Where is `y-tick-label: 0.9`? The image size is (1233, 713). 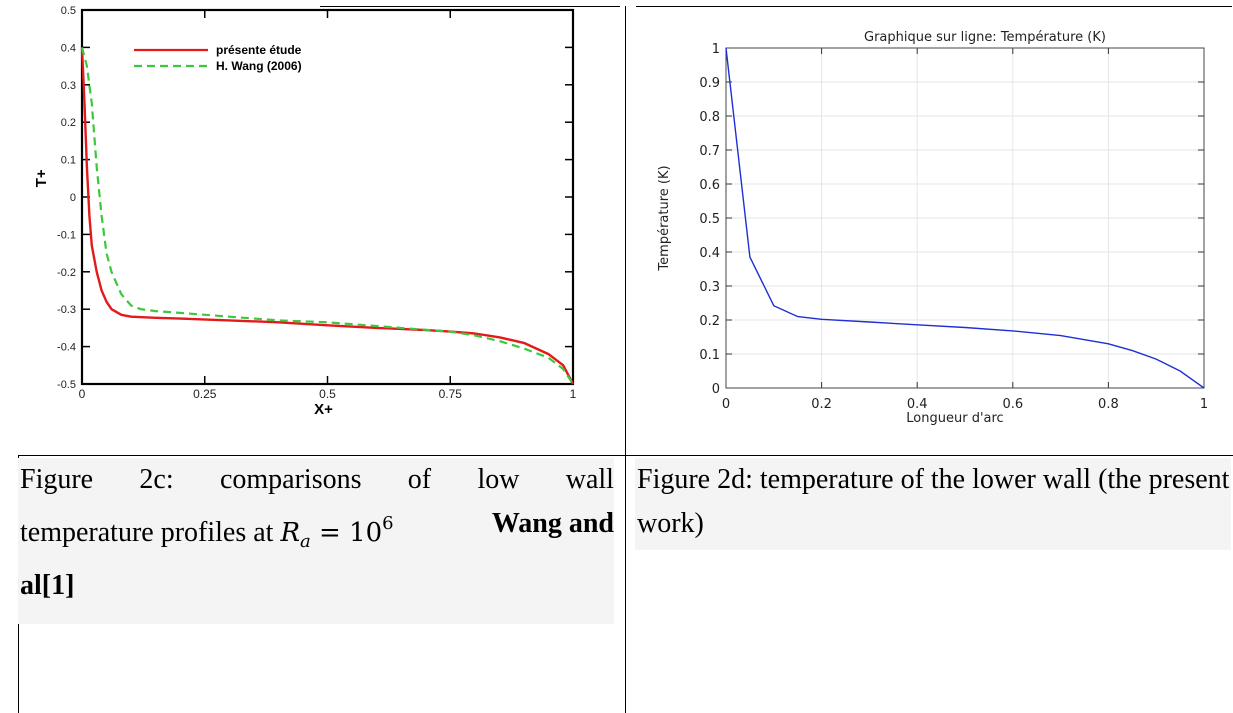 y-tick-label: 0.9 is located at coordinates (709, 83).